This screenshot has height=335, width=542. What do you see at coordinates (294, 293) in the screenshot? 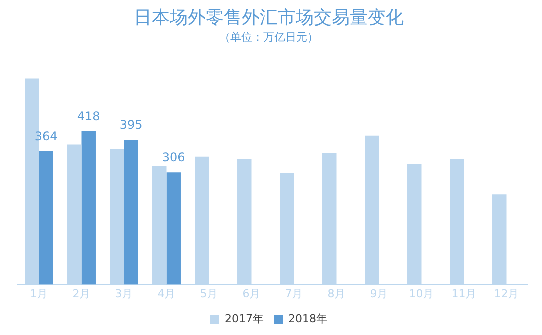
I see `x-tick-label: 7月` at bounding box center [294, 293].